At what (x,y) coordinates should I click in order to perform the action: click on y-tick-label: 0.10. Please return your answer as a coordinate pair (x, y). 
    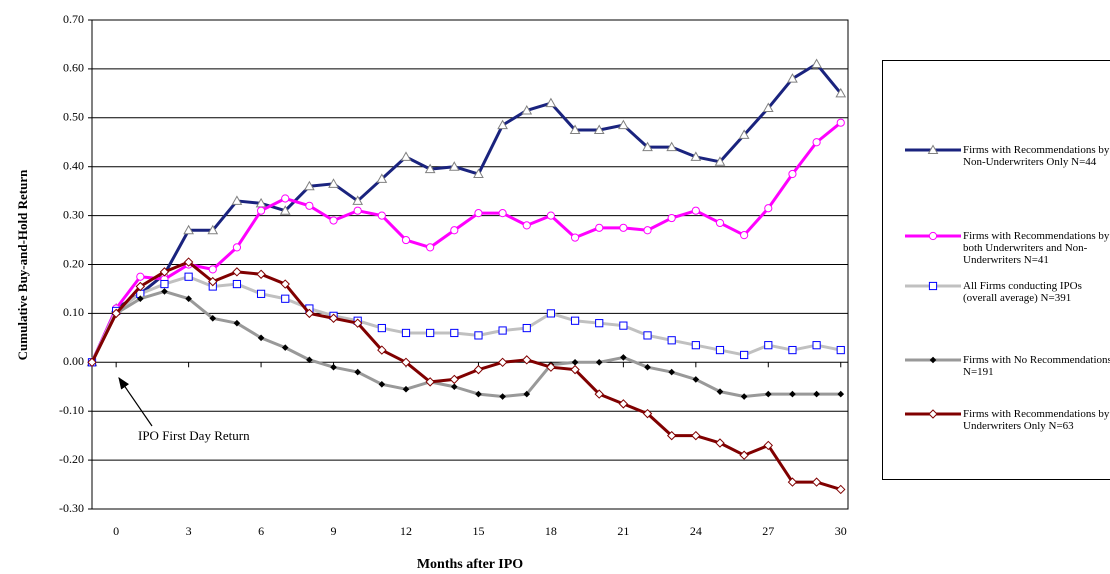
    Looking at the image, I should click on (73, 312).